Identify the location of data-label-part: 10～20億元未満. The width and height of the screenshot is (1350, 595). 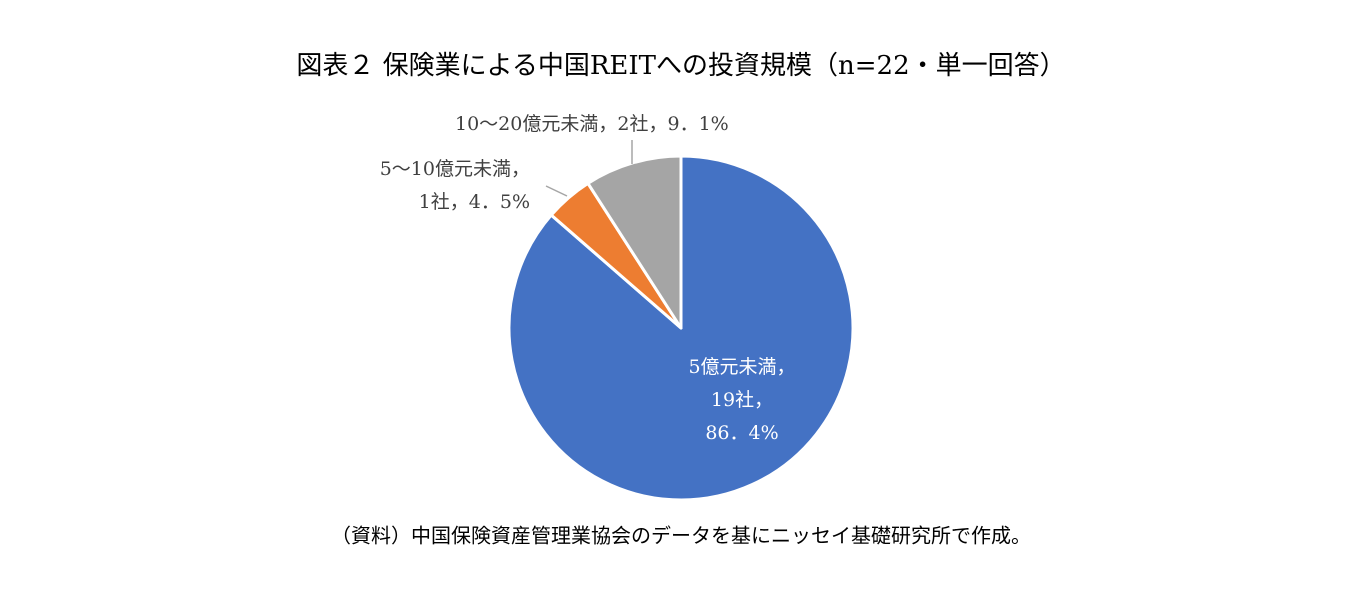
(526, 124).